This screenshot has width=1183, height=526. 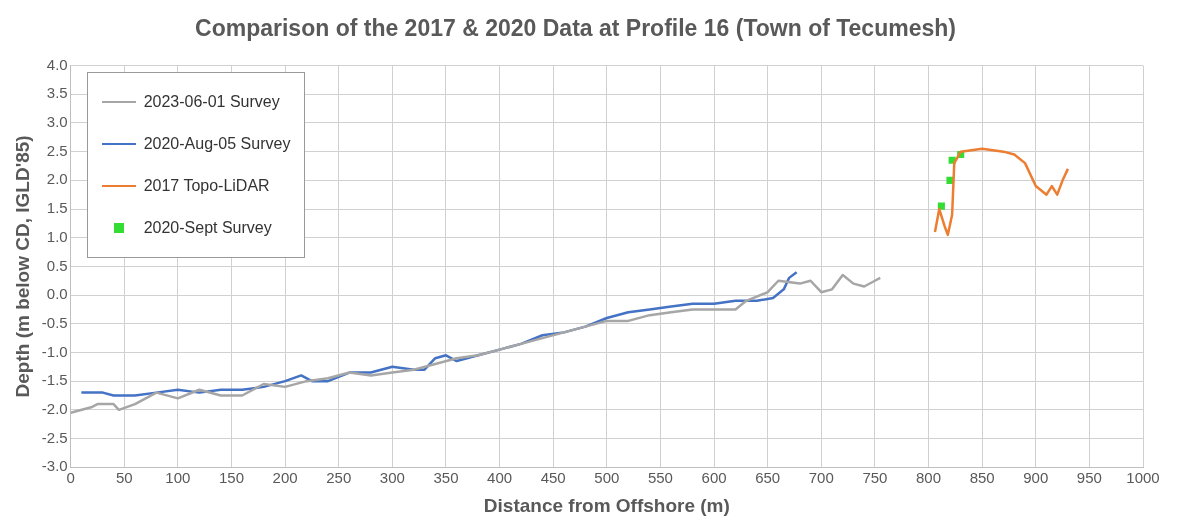 What do you see at coordinates (54, 437) in the screenshot?
I see `y-tick-label: -2.5` at bounding box center [54, 437].